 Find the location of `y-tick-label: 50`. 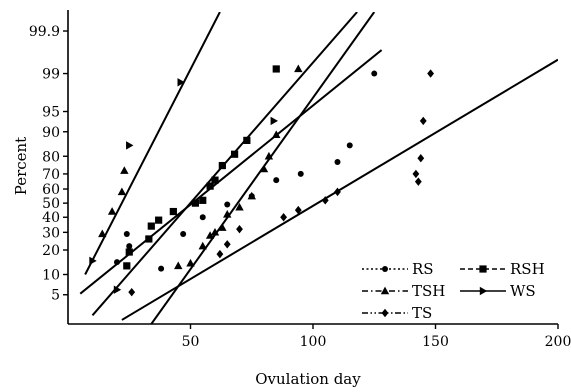

y-tick-label: 50 is located at coordinates (51, 204).